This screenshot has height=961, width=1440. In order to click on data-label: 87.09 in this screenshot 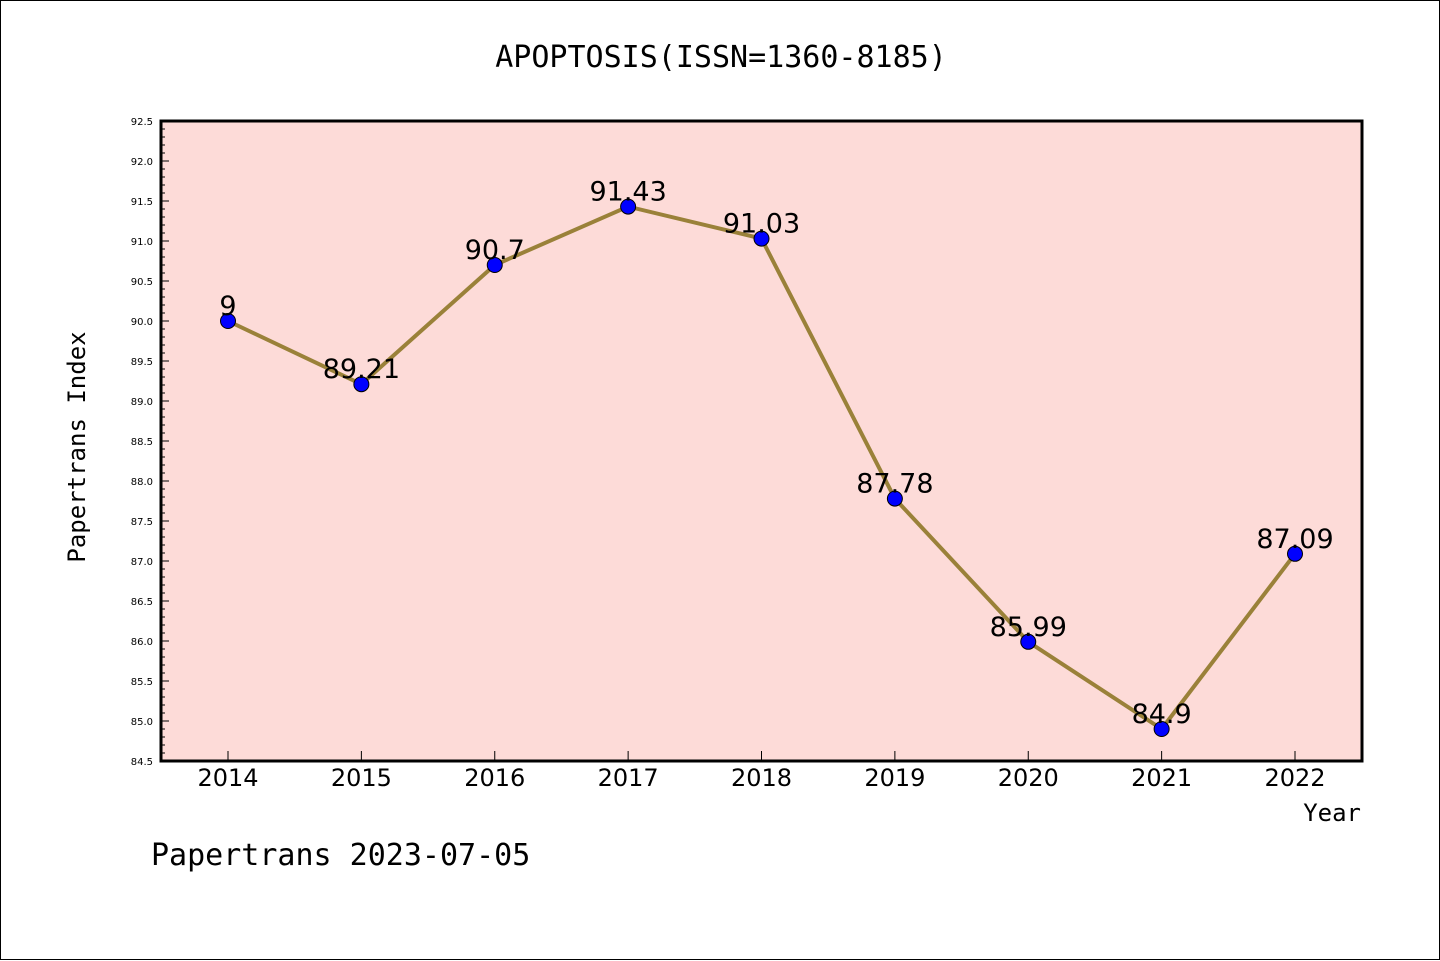, I will do `click(1294, 539)`.